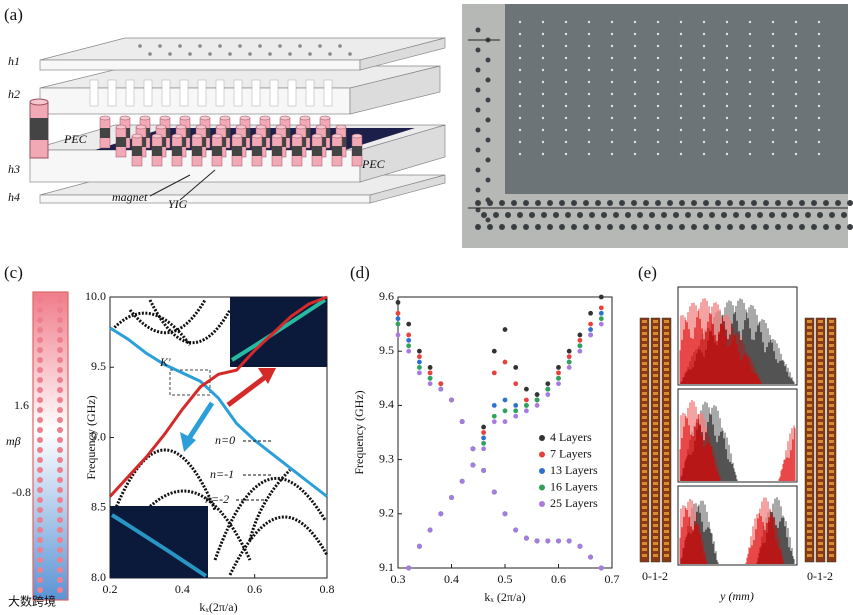 The width and height of the screenshot is (853, 615). Describe the element at coordinates (14, 61) in the screenshot. I see `layer-label: h1` at that location.